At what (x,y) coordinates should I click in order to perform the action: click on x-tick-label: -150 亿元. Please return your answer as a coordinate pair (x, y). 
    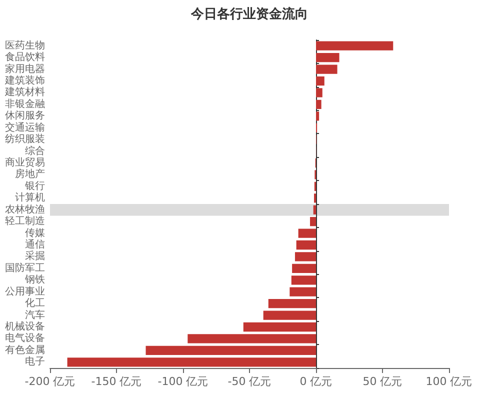
    Looking at the image, I should click on (116, 381).